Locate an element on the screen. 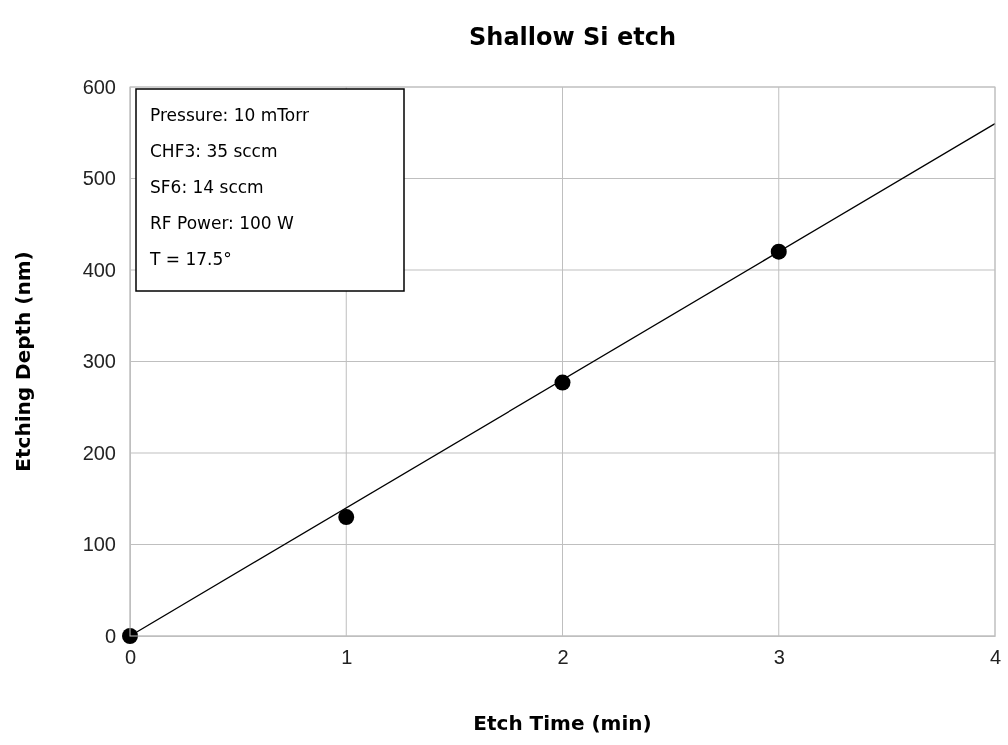 This screenshot has height=745, width=1008. annotation: T = 17.5° is located at coordinates (190, 259).